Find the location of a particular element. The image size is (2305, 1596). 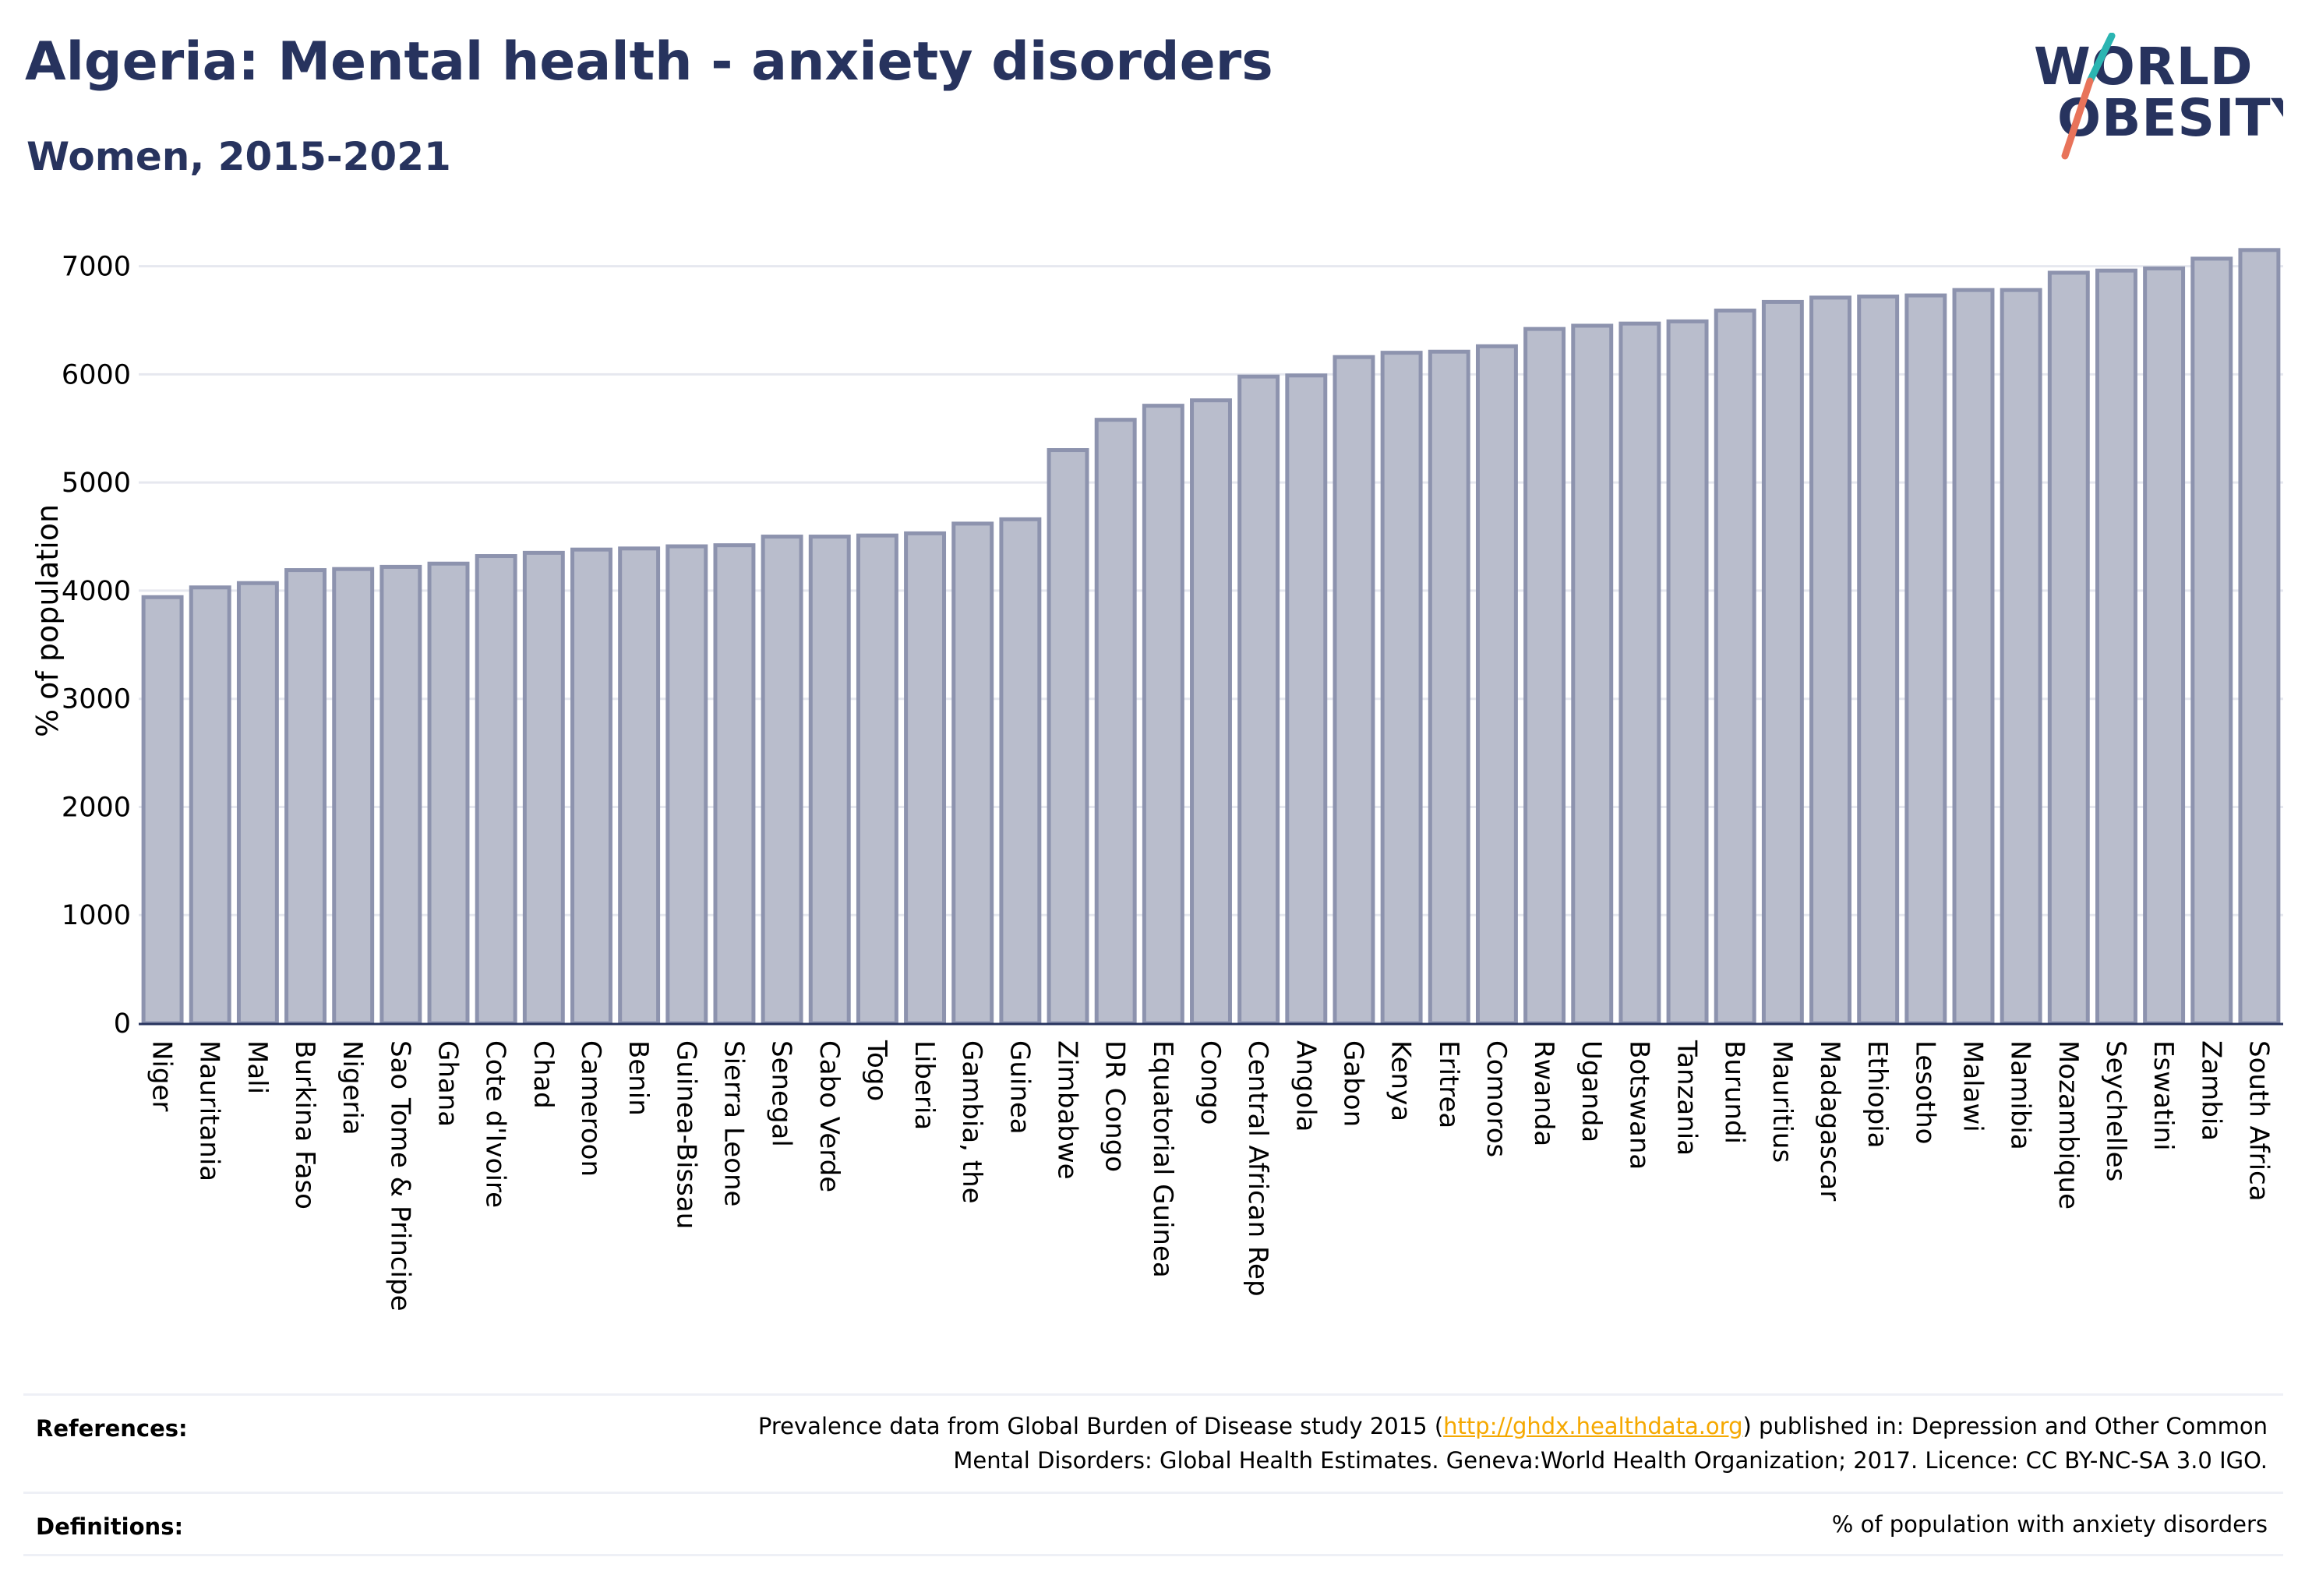

x-tick-label: Madagascar is located at coordinates (1829, 1120).